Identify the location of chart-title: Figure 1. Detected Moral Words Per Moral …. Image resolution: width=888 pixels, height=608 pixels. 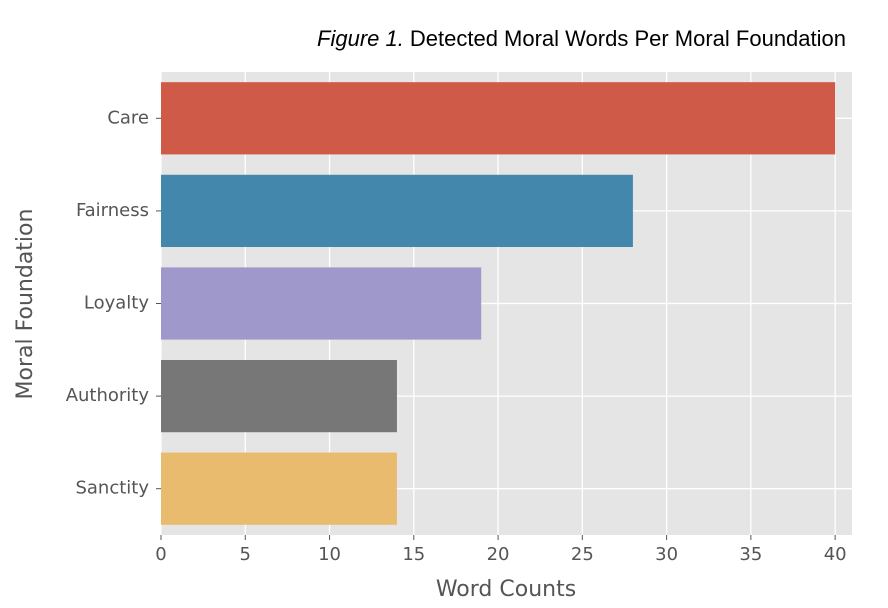
(581, 38).